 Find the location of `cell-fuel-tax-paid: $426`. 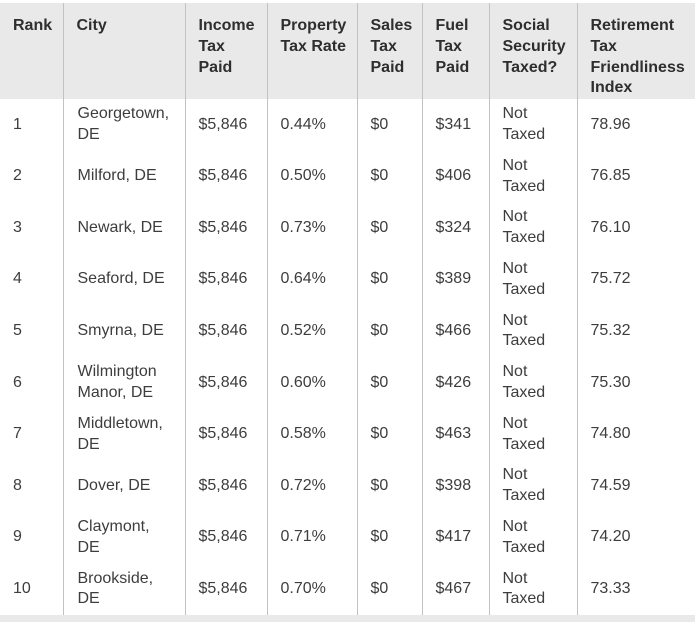

cell-fuel-tax-paid: $426 is located at coordinates (456, 383).